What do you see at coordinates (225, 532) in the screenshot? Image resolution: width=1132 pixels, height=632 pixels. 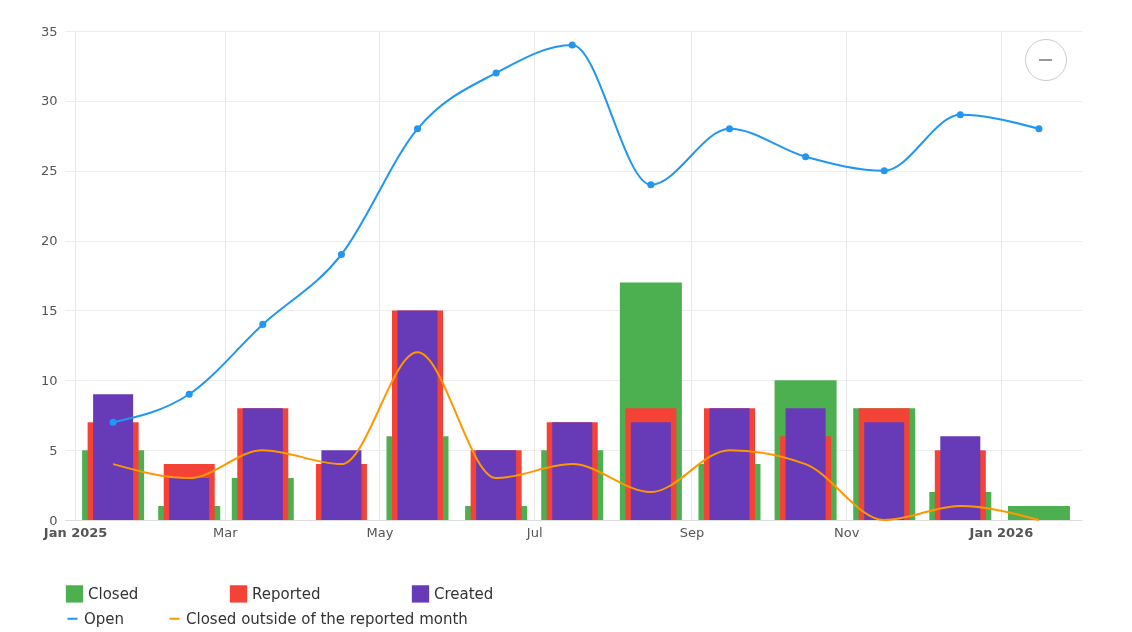 I see `x-tick-label: Mar` at bounding box center [225, 532].